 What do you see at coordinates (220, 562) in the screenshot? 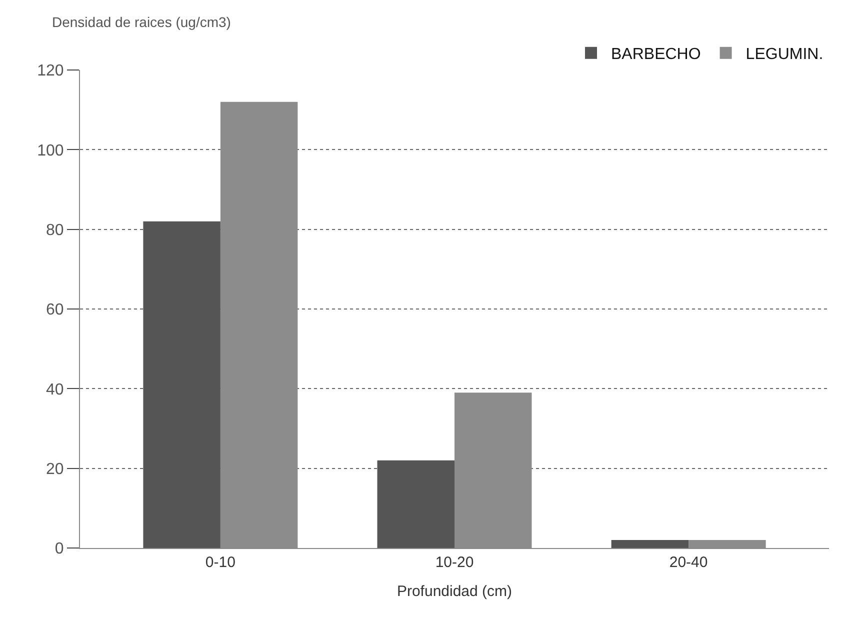
I see `x-tick-label: 0-10` at bounding box center [220, 562].